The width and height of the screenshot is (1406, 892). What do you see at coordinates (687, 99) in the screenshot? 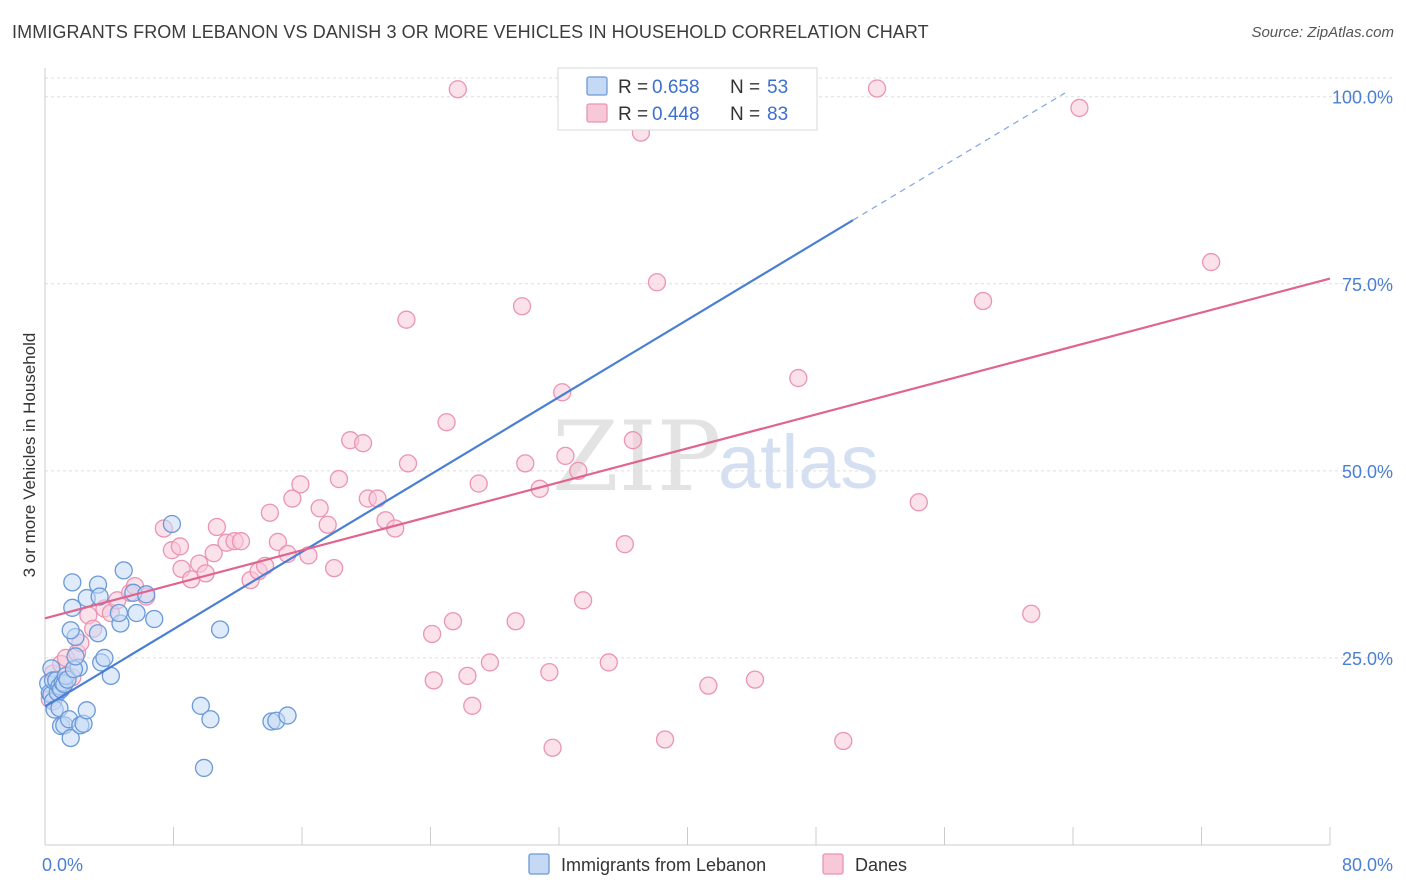
I see `legend: R = 0.658 N = 53 R = 0.448 N = 83` at bounding box center [687, 99].